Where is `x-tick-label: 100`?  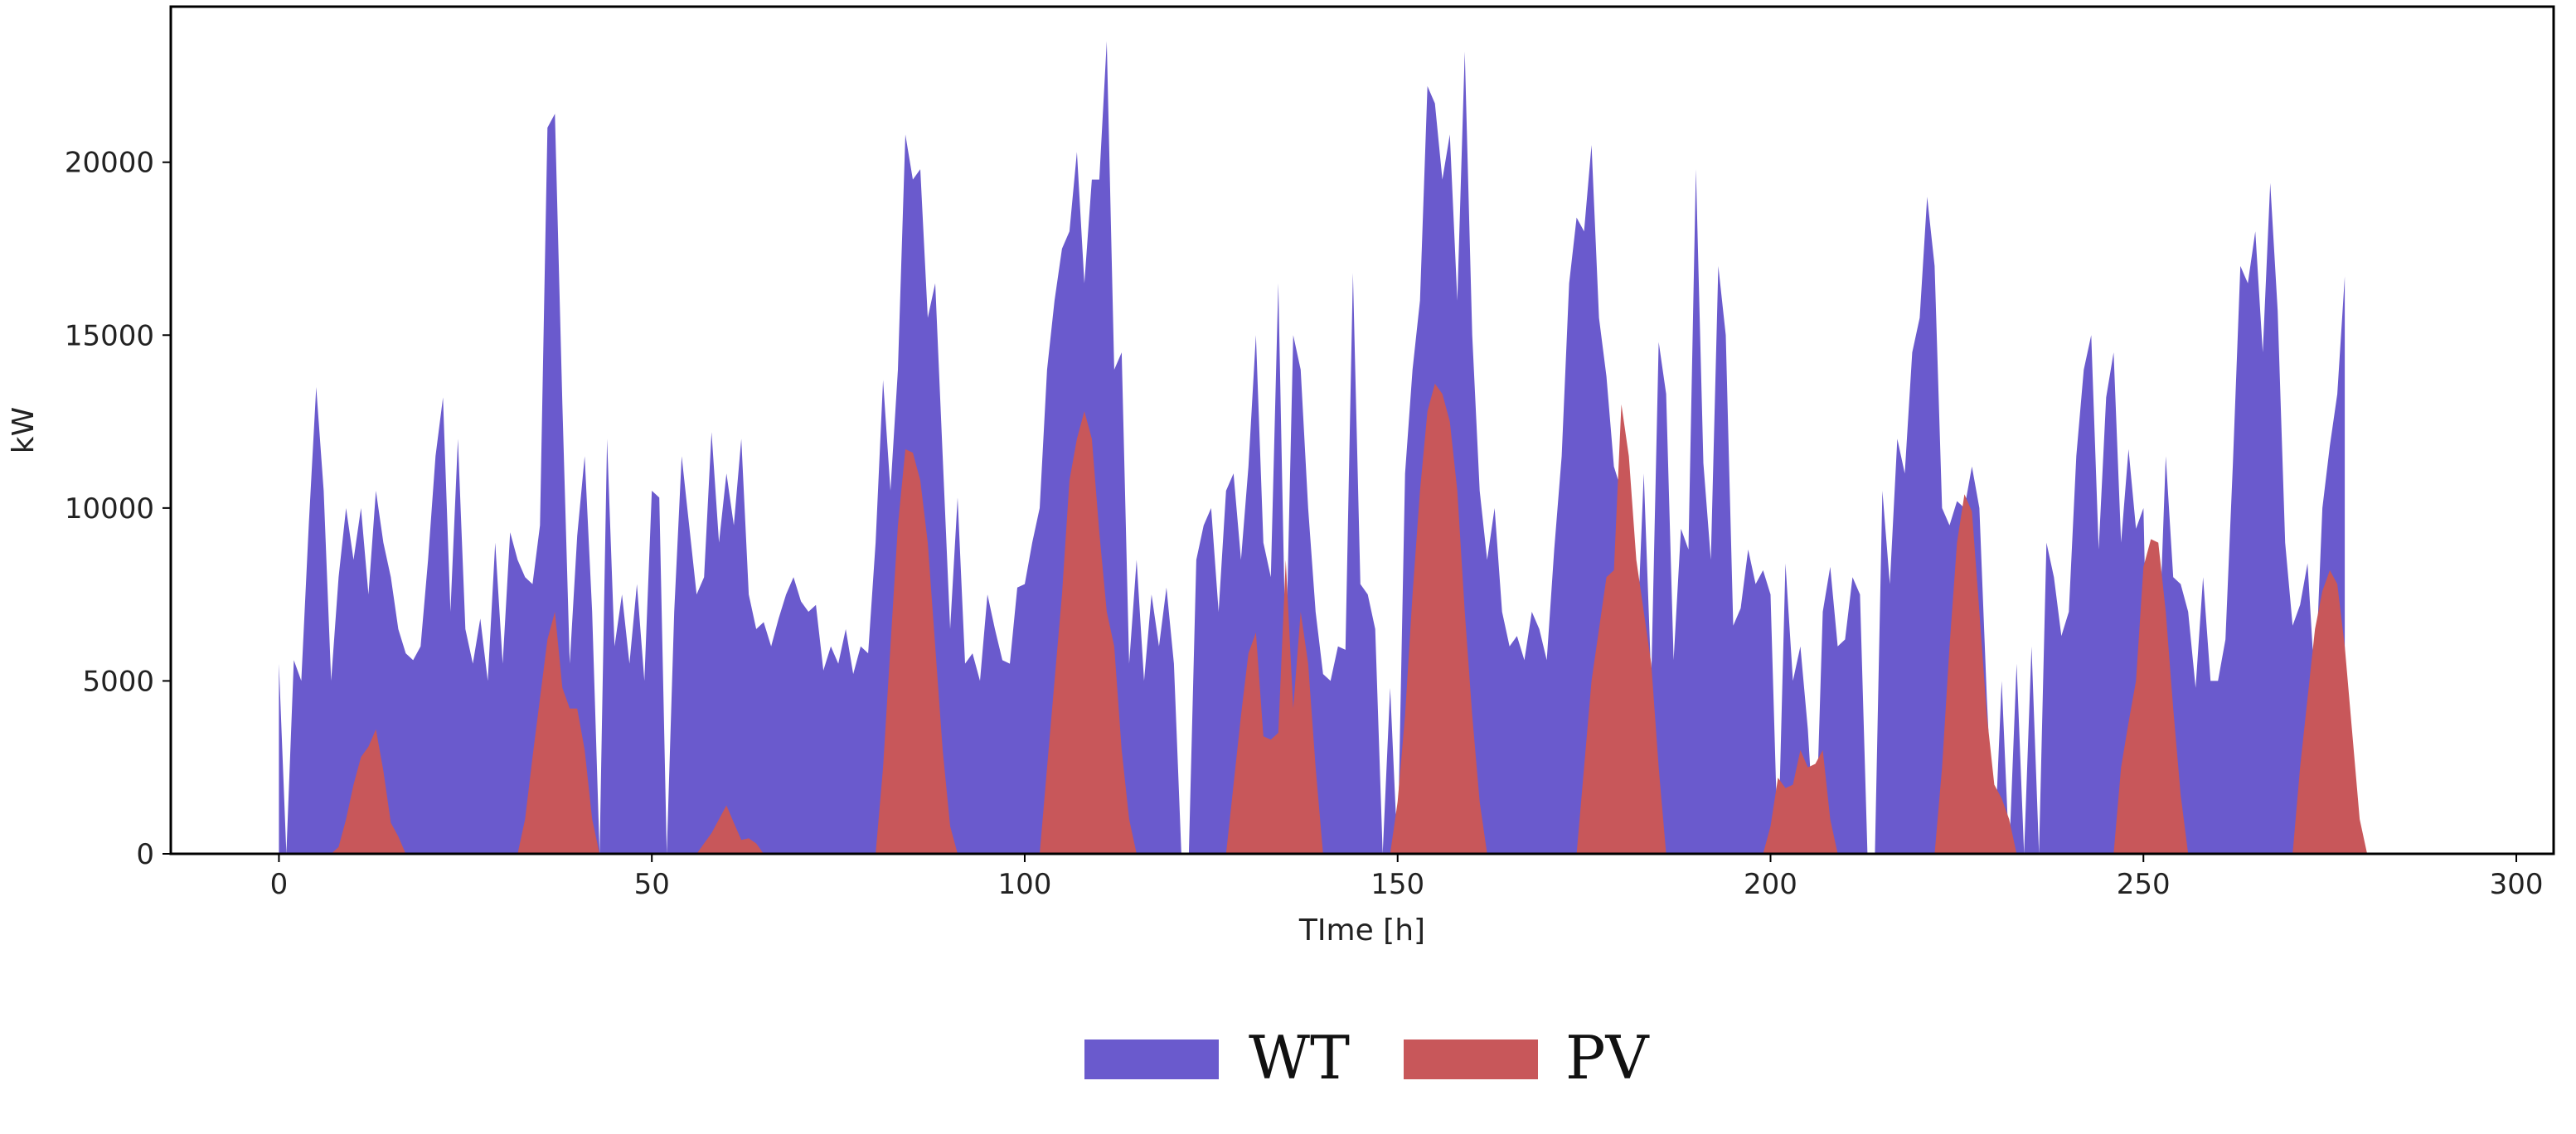 x-tick-label: 100 is located at coordinates (1025, 884).